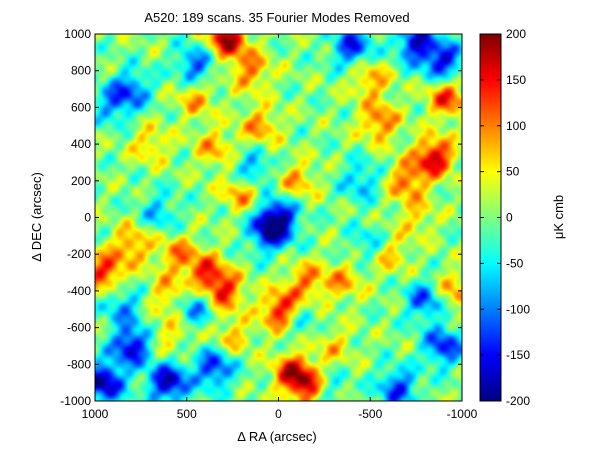 Image resolution: width=600 pixels, height=450 pixels. I want to click on y-tick-label: -1000, so click(75, 401).